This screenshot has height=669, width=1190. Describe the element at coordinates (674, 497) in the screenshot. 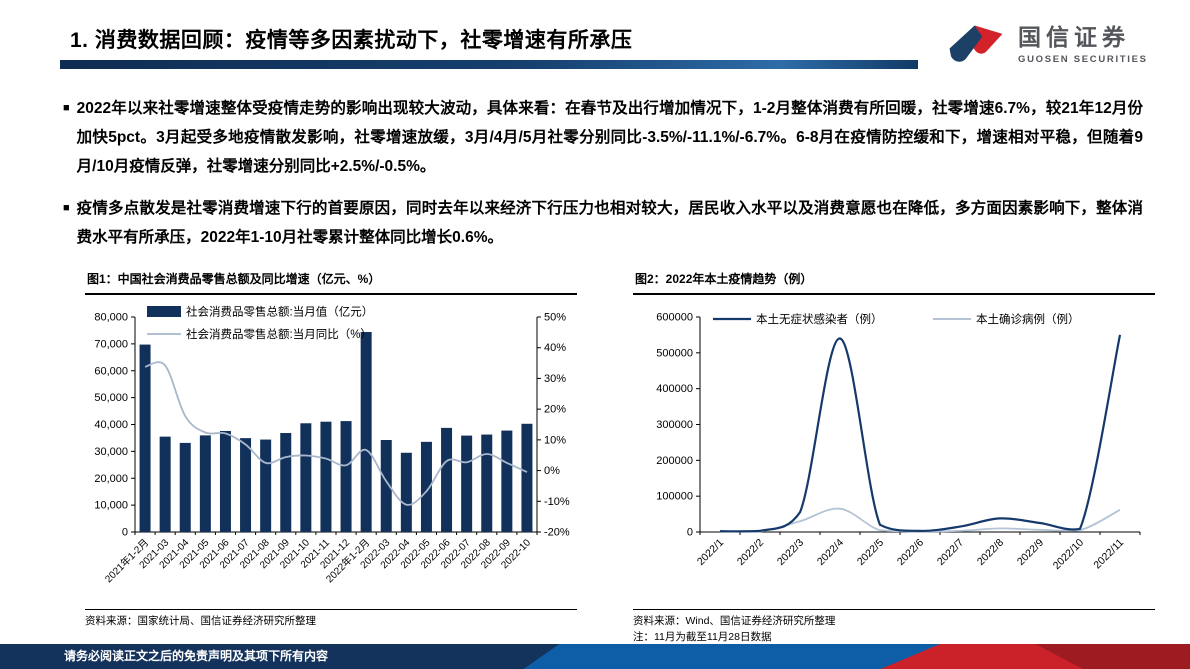

I see `svg-text: 100000` at that location.